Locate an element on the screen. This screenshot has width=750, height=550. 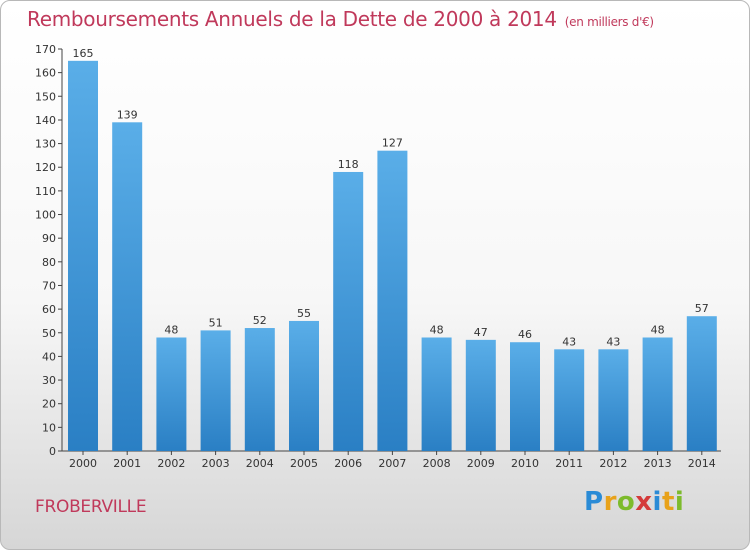
x-tick-label: 2005 is located at coordinates (304, 463).